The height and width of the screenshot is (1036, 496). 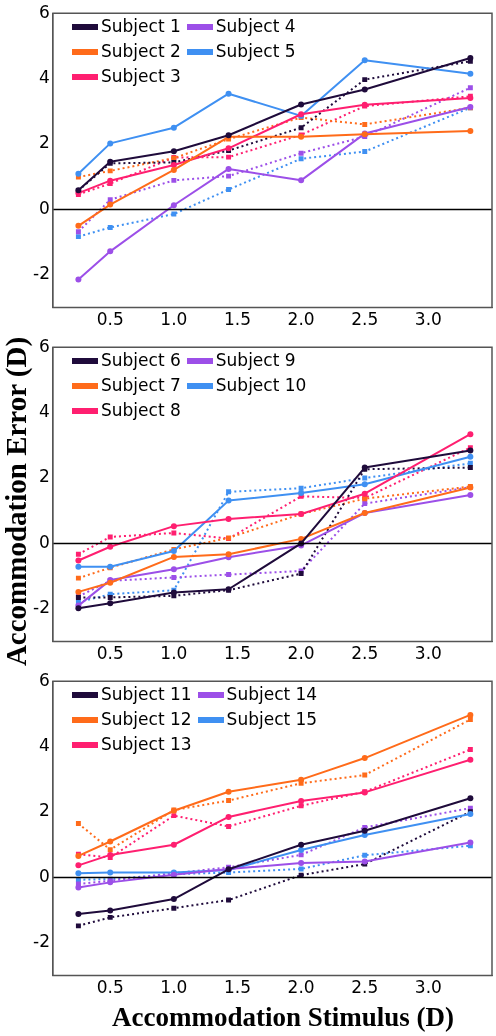 What do you see at coordinates (141, 360) in the screenshot?
I see `legend-label: Subject 6` at bounding box center [141, 360].